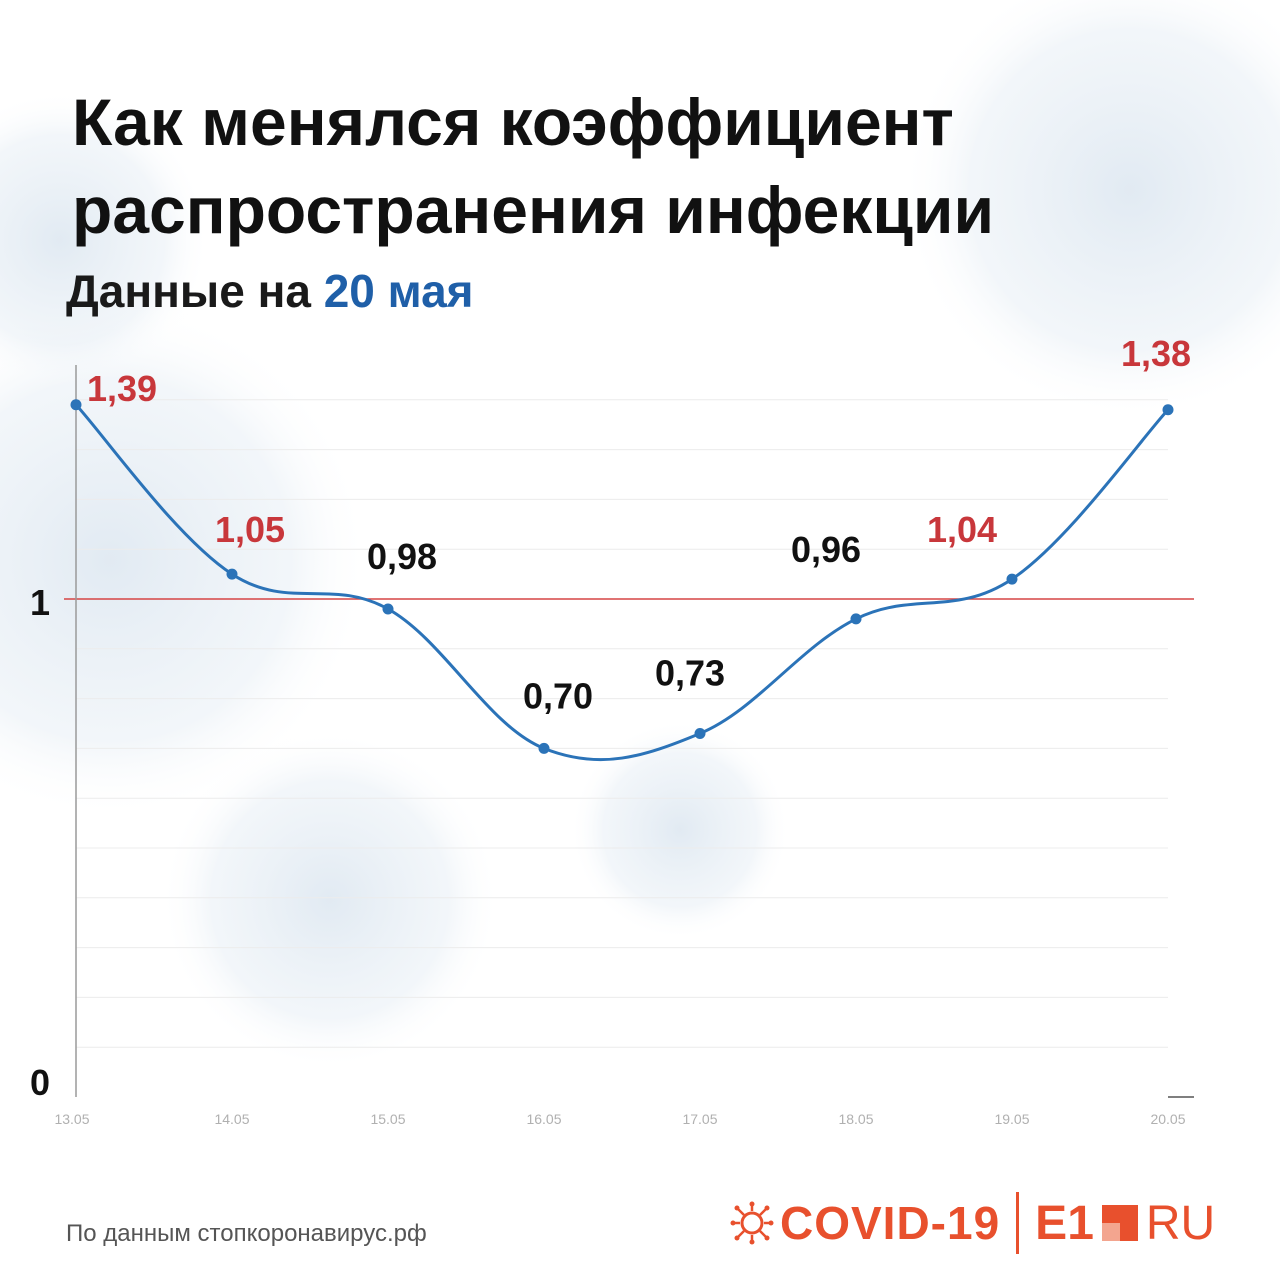 The width and height of the screenshot is (1280, 1280). Describe the element at coordinates (533, 210) in the screenshot. I see `title-line-2: распространения инфекции` at that location.